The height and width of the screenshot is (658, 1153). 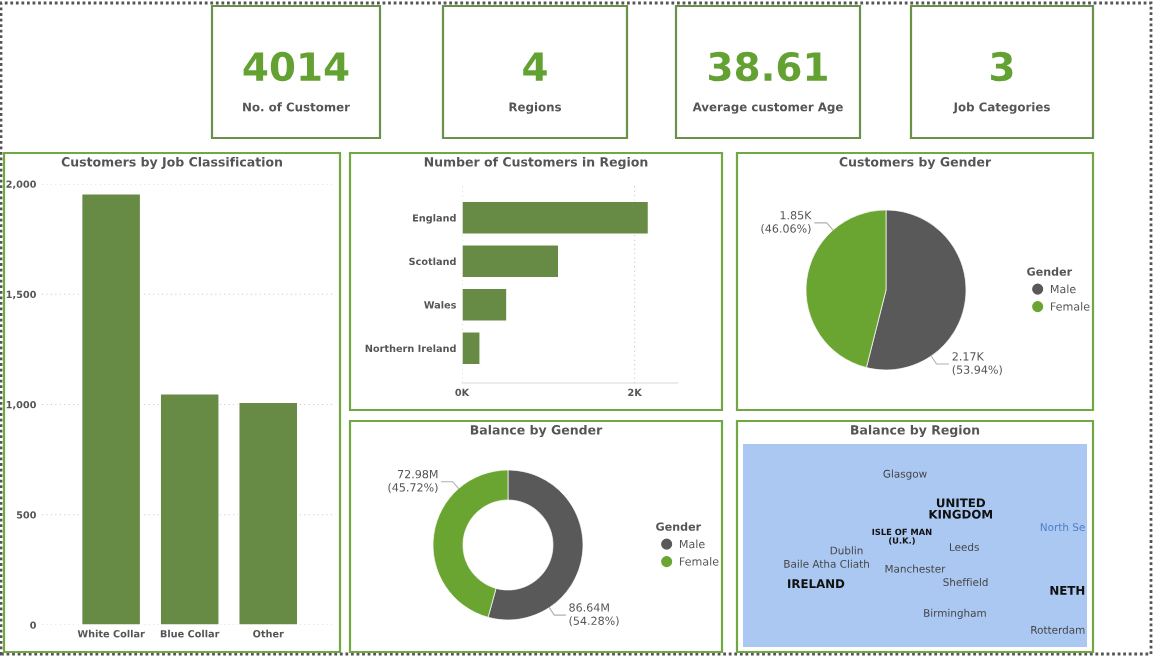 What do you see at coordinates (961, 508) in the screenshot?
I see `text: UNITED KINGDOM` at bounding box center [961, 508].